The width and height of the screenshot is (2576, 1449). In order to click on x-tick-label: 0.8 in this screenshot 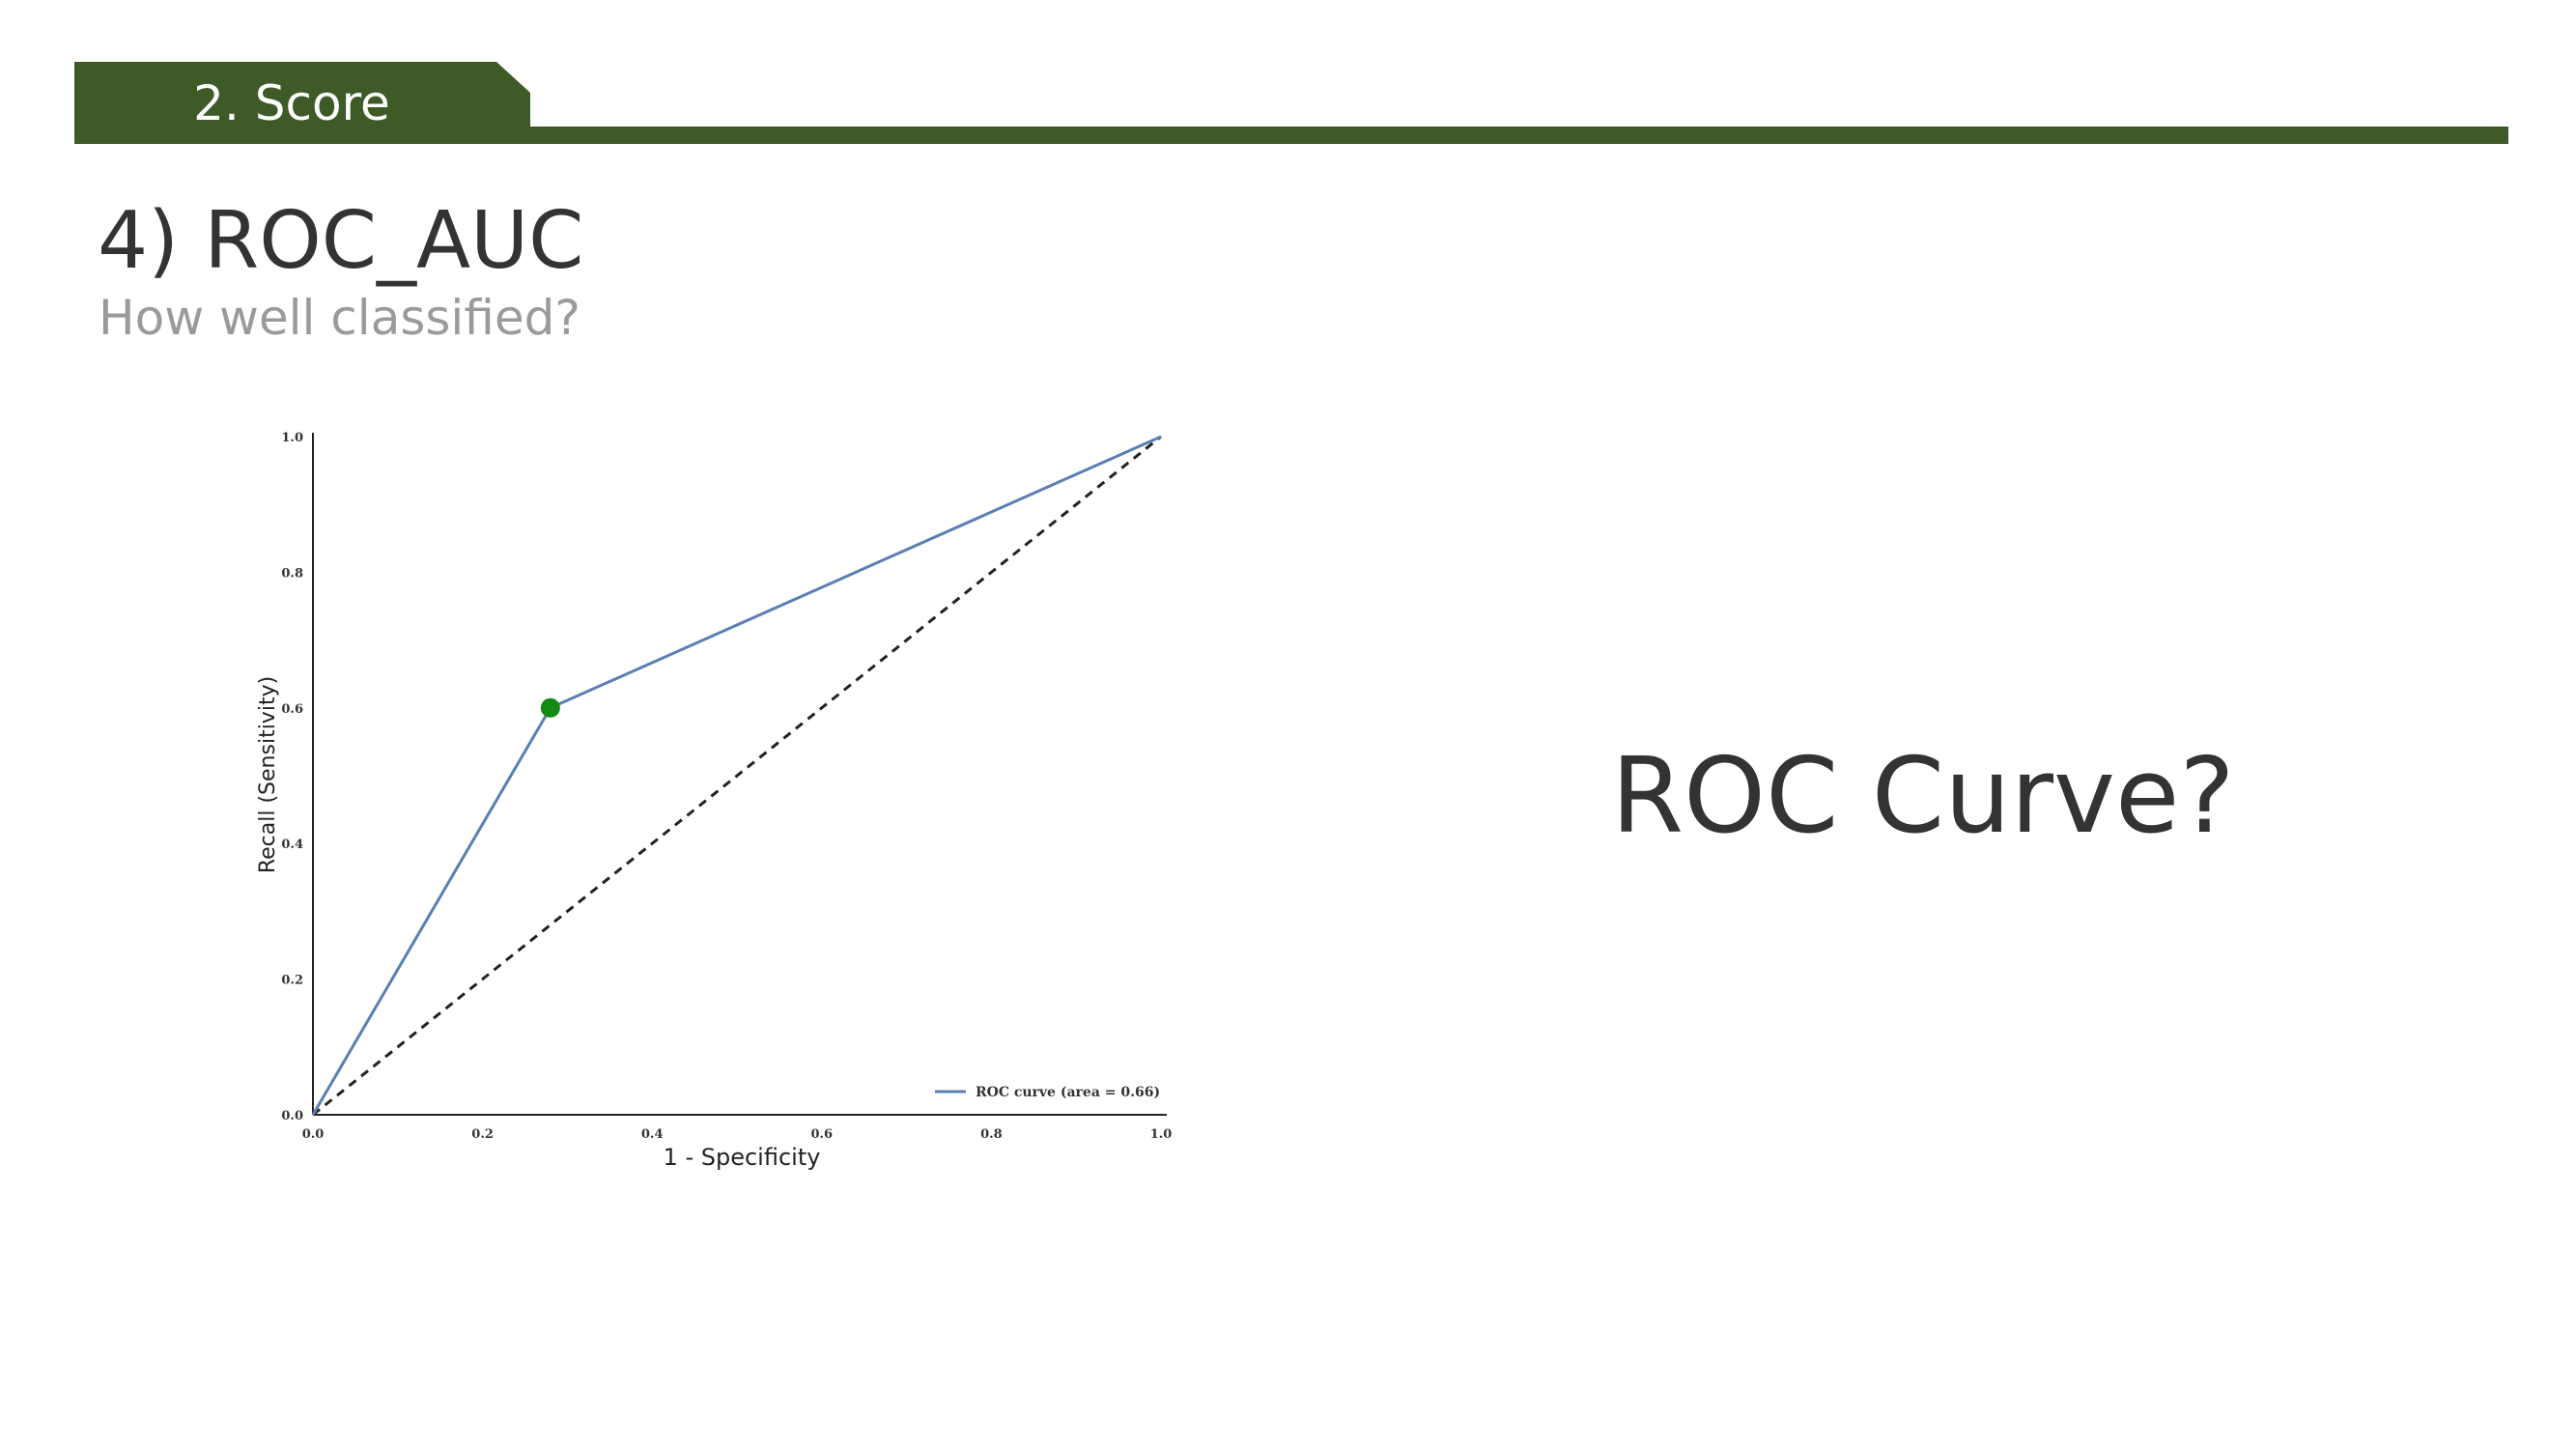, I will do `click(991, 1134)`.